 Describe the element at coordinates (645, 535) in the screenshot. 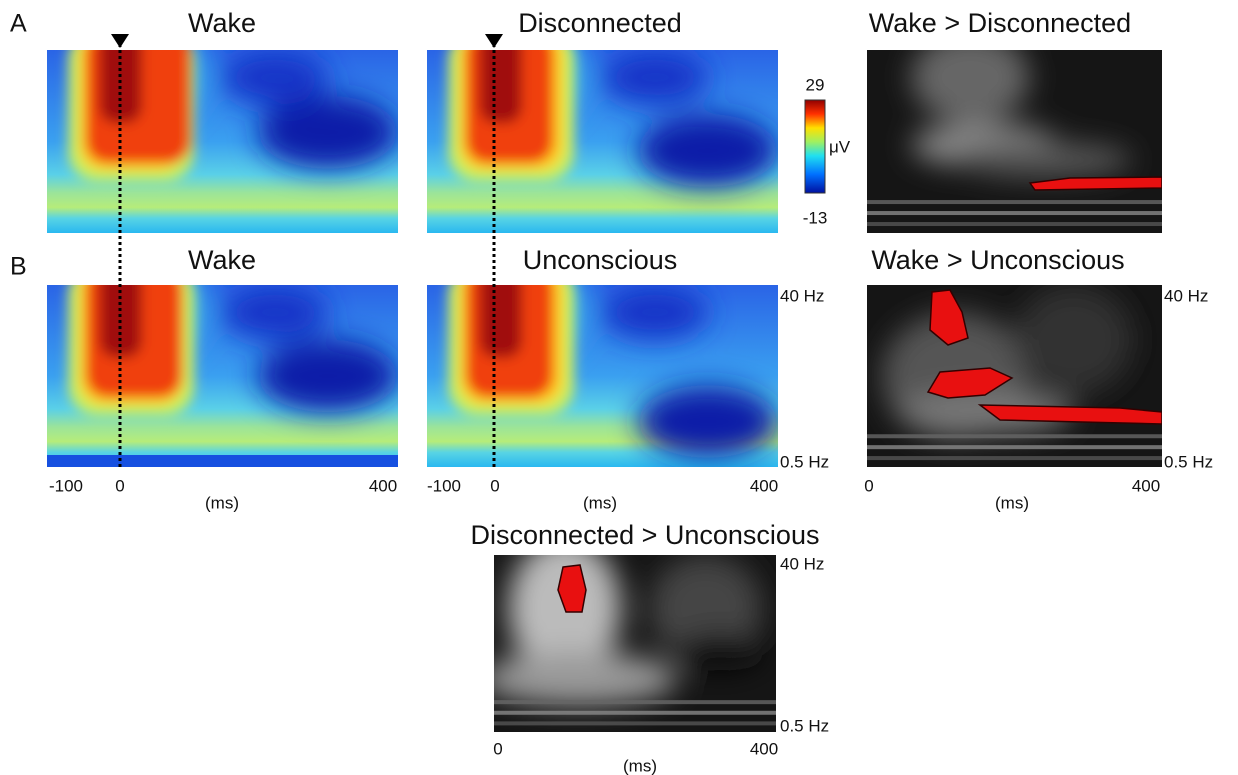

I see `panel-title: Disconnected > Unconscious` at that location.